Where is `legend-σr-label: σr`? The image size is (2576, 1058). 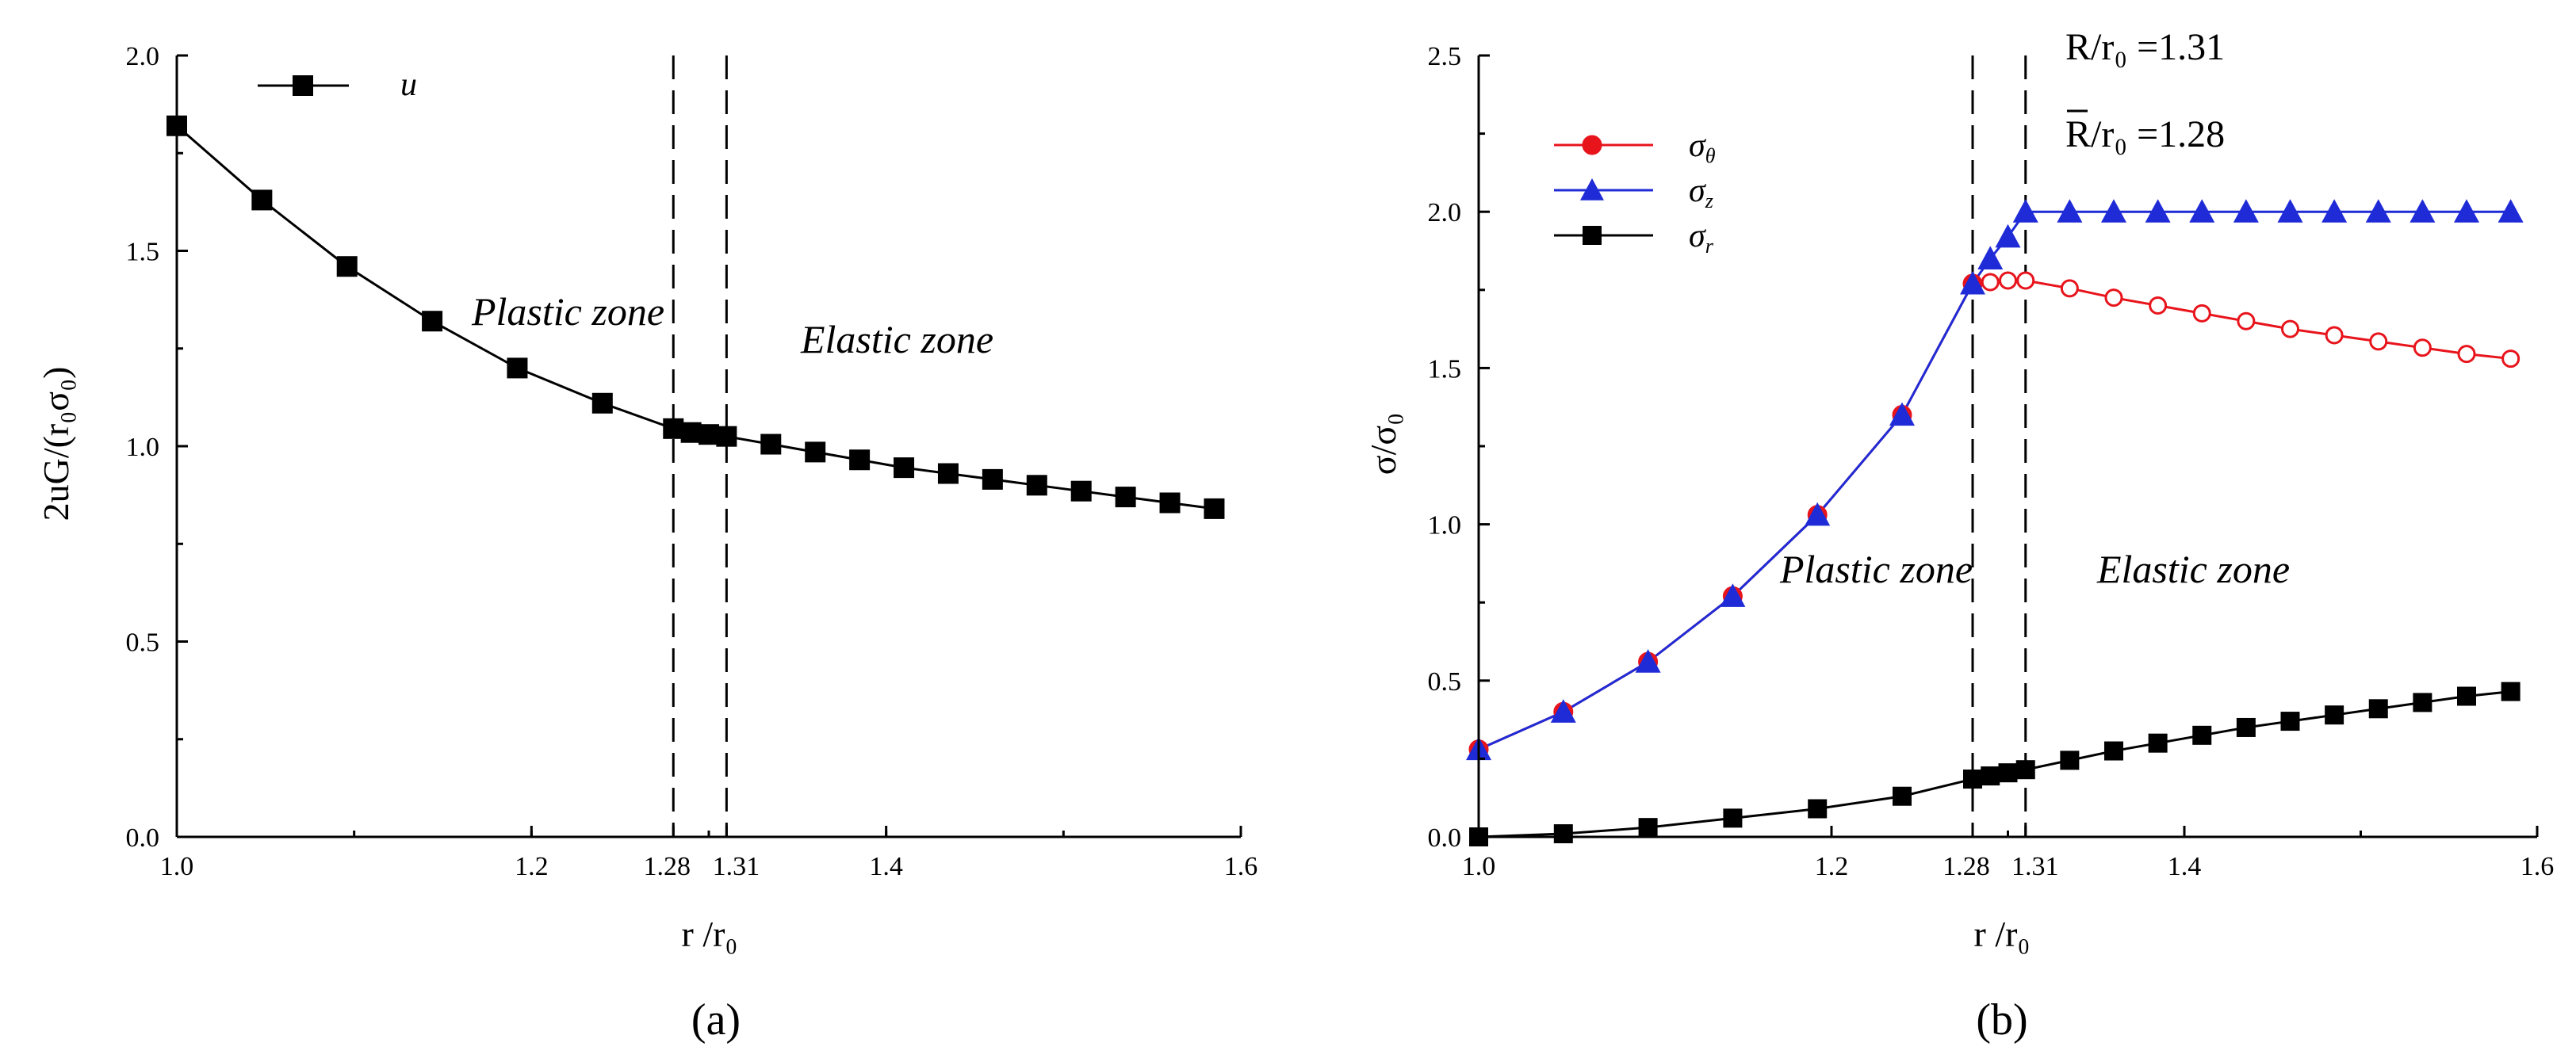
legend-σr-label: σr is located at coordinates (1701, 238).